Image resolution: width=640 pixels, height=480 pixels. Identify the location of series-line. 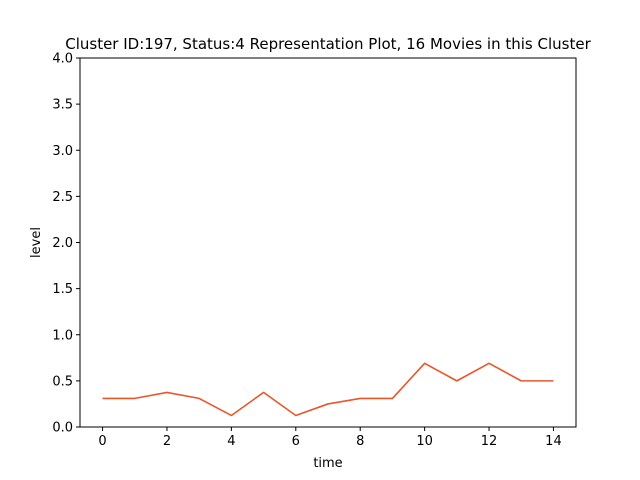
(328, 389).